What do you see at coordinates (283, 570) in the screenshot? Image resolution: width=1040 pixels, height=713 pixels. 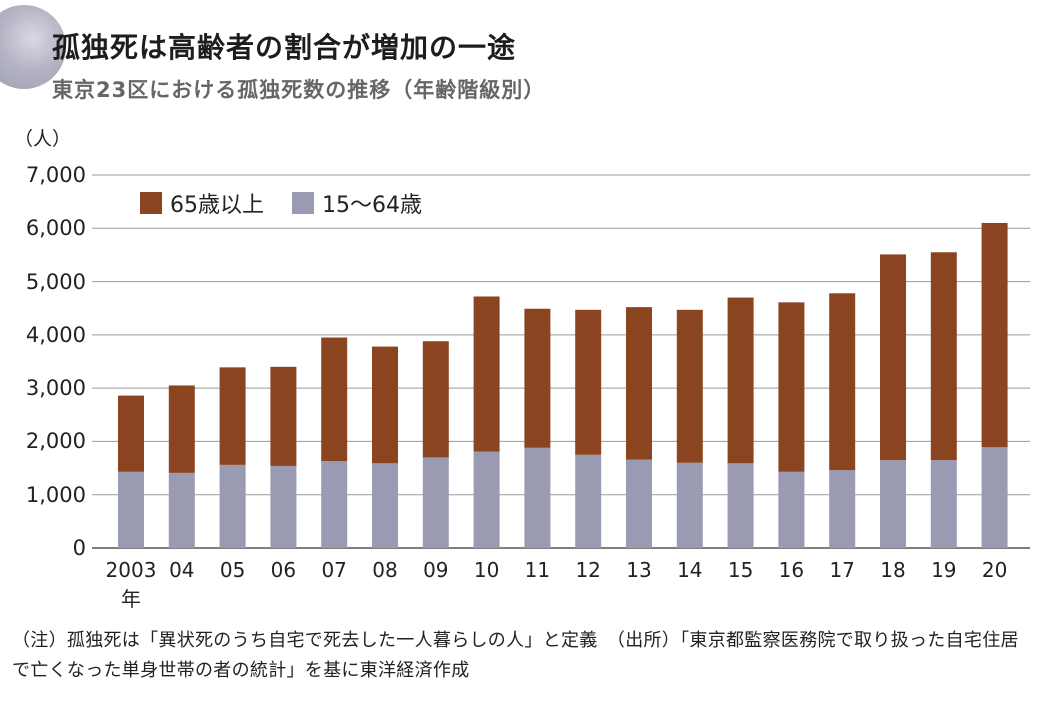 I see `x-tick-label: 06` at bounding box center [283, 570].